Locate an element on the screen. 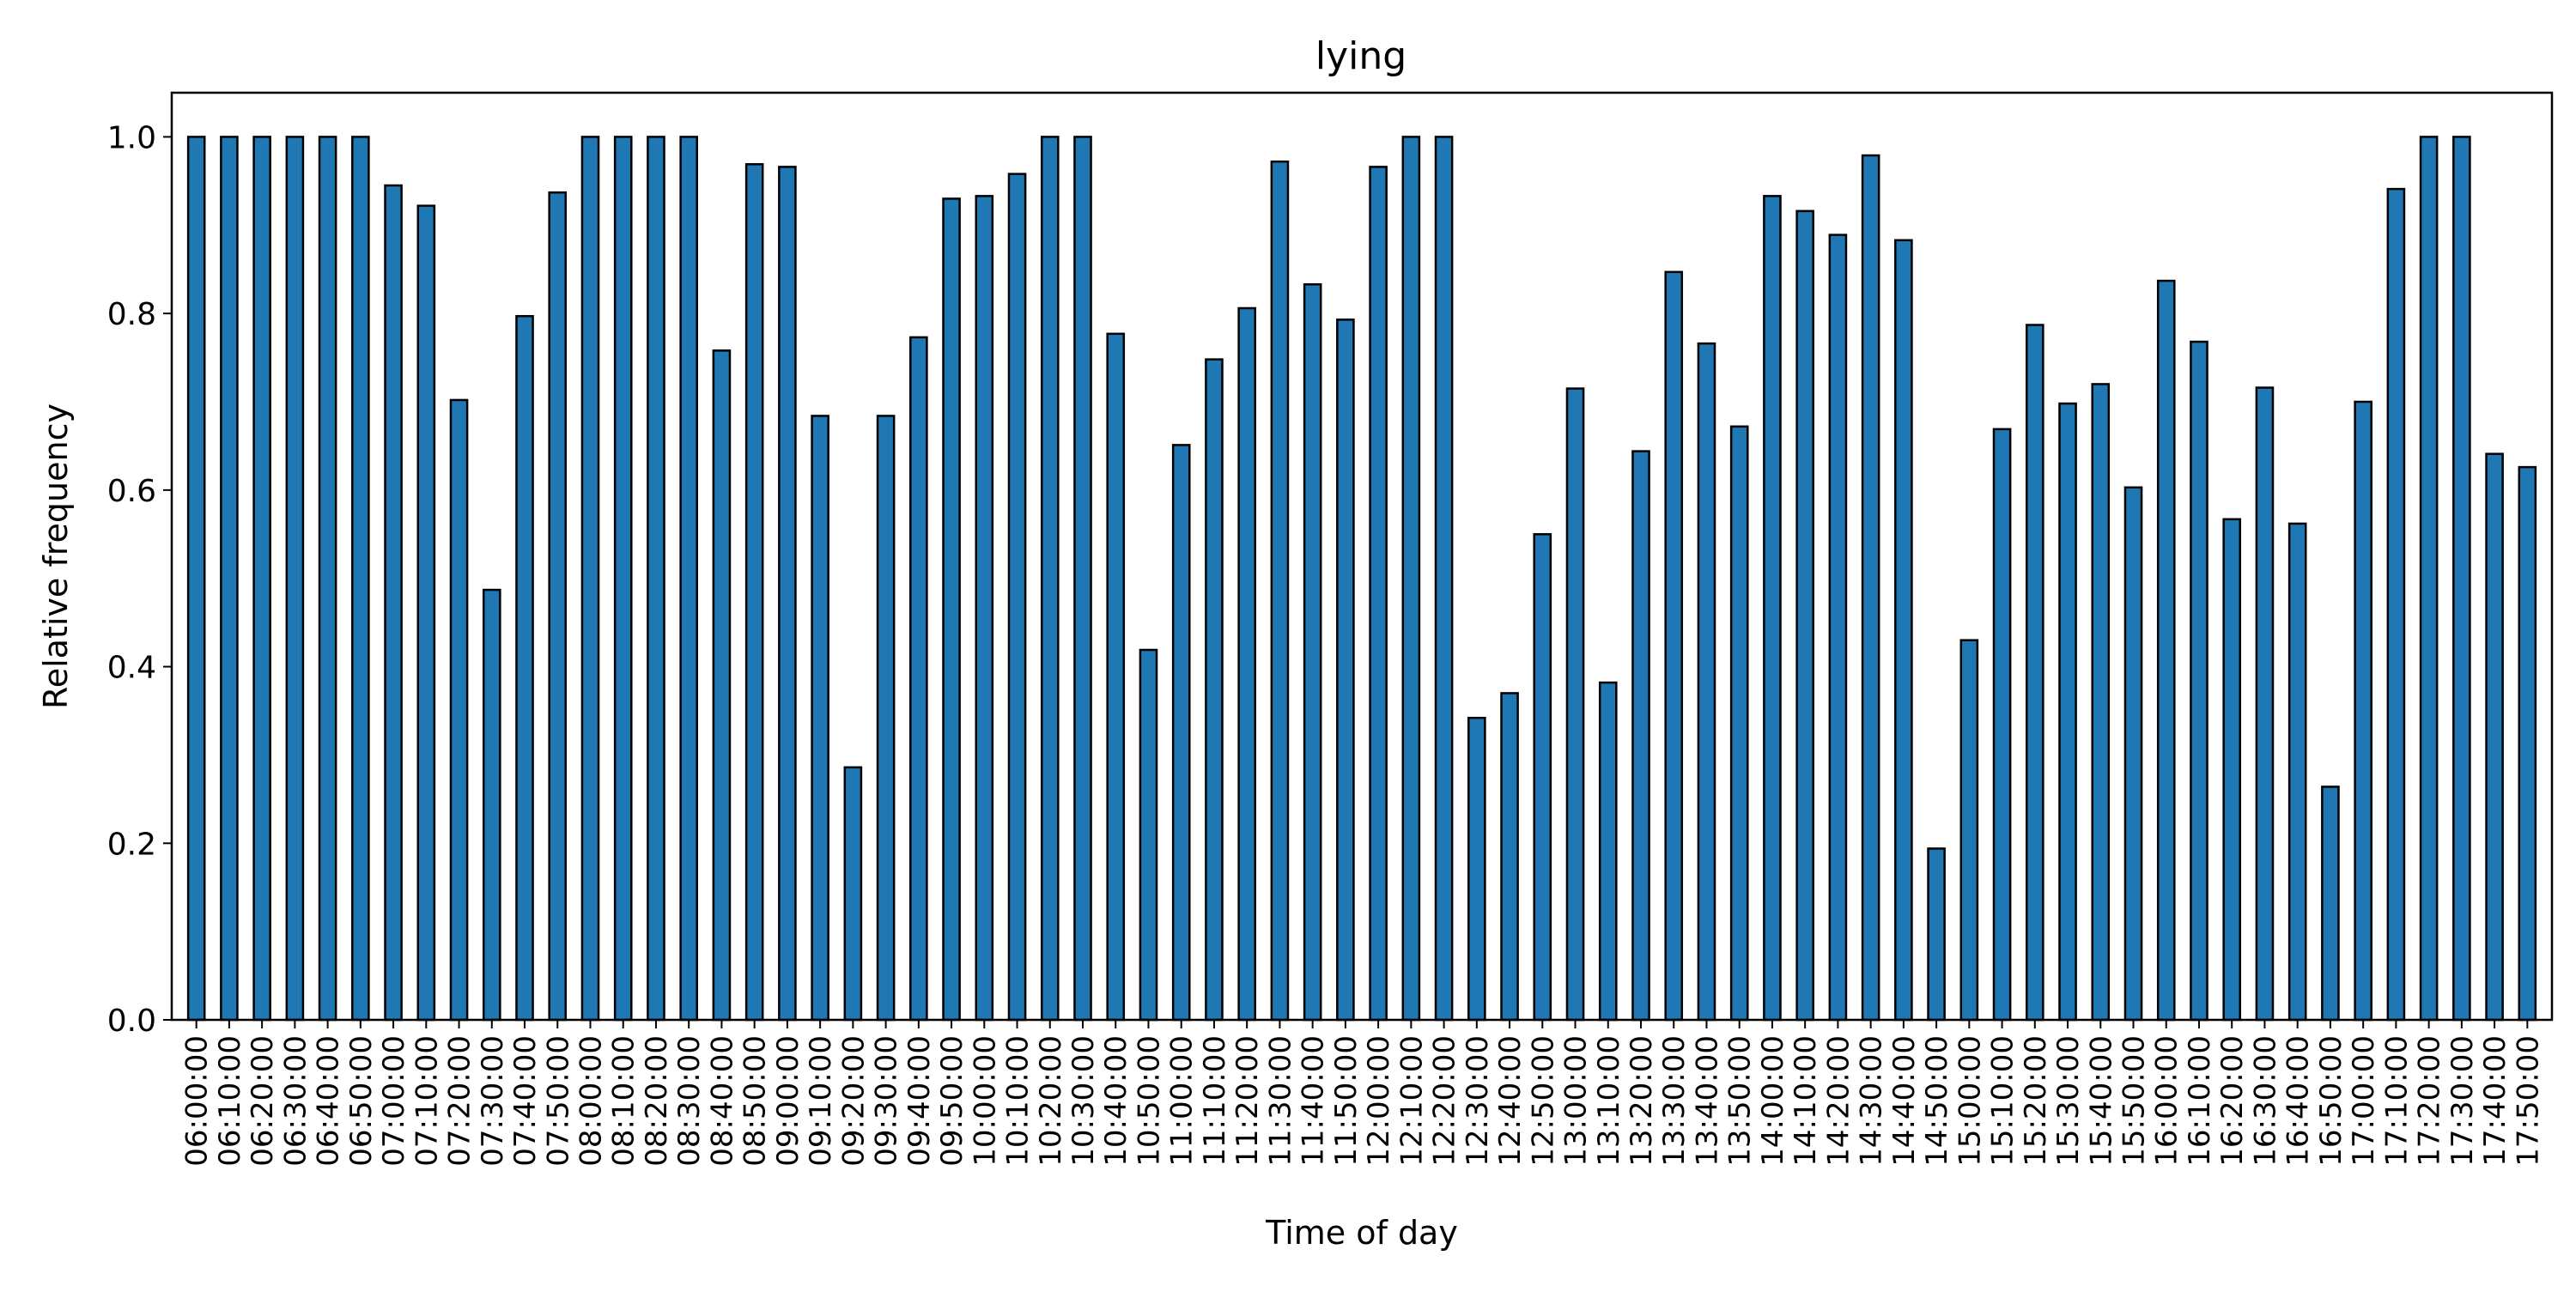 The image size is (2576, 1292). x-tick-label: 08:10:00 is located at coordinates (624, 1101).